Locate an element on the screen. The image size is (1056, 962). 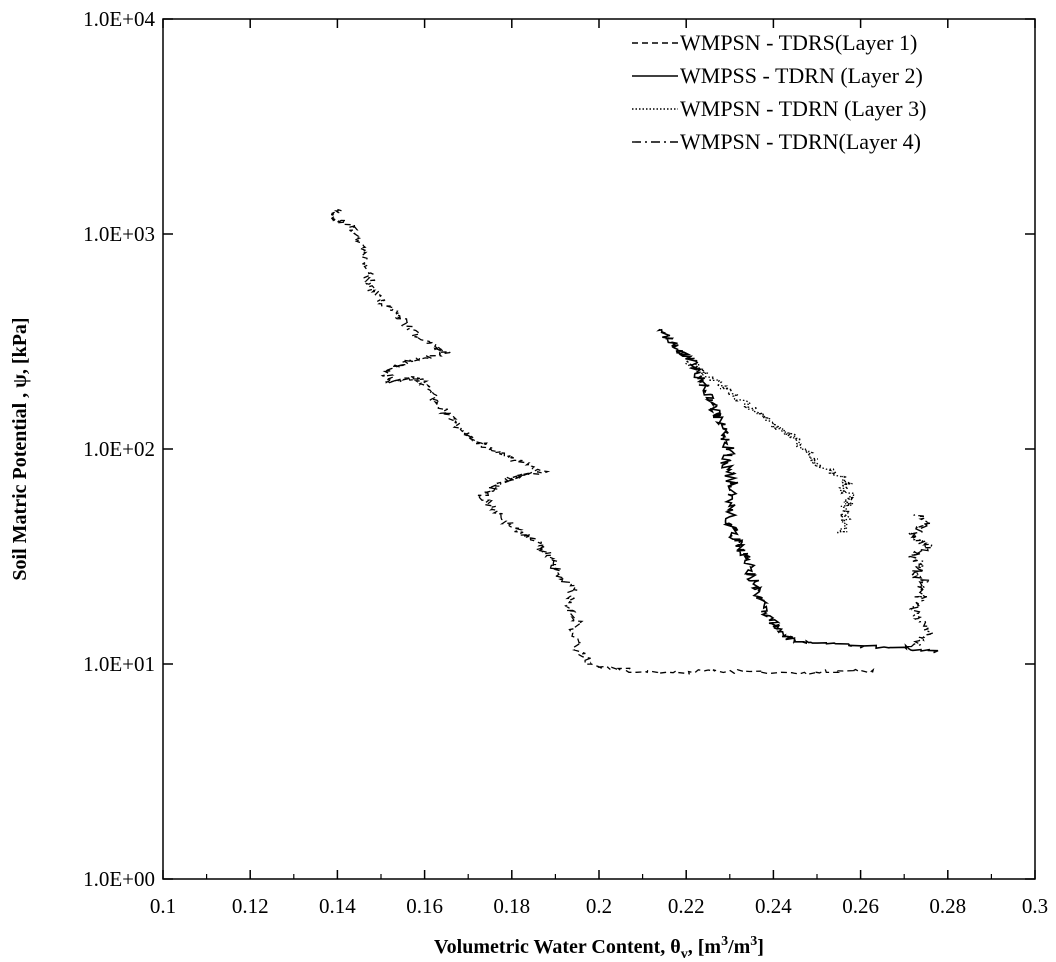
y-tick-labels: 1.0E+00 1.0E+01 1.0E+02 1.0E+03 1.0E+04 is located at coordinates (119, 449).